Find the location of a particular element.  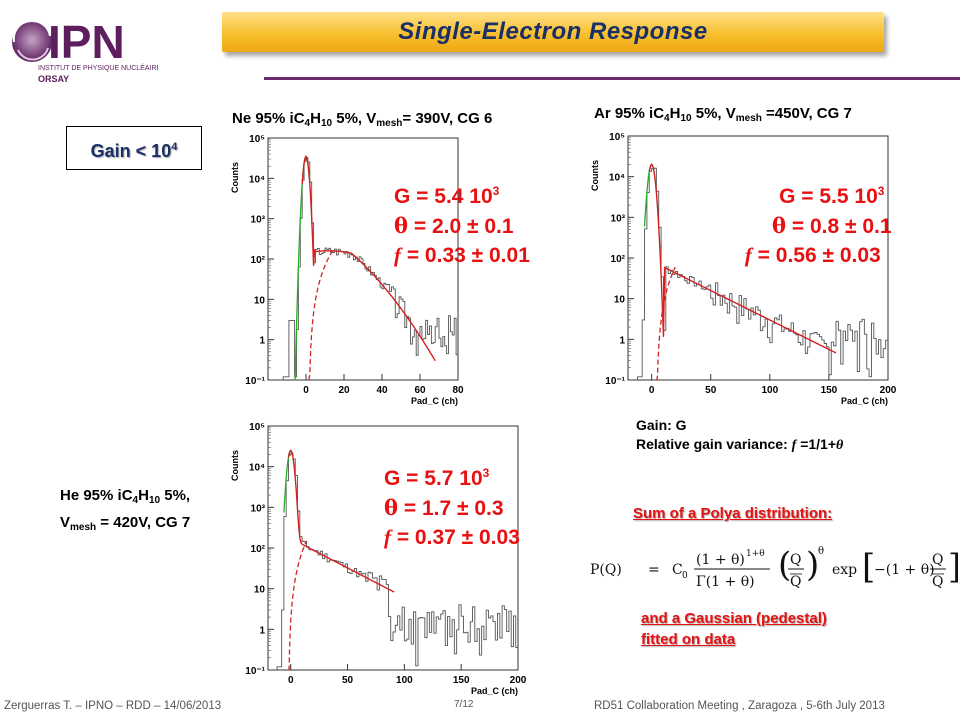

title-banner is located at coordinates (553, 32).